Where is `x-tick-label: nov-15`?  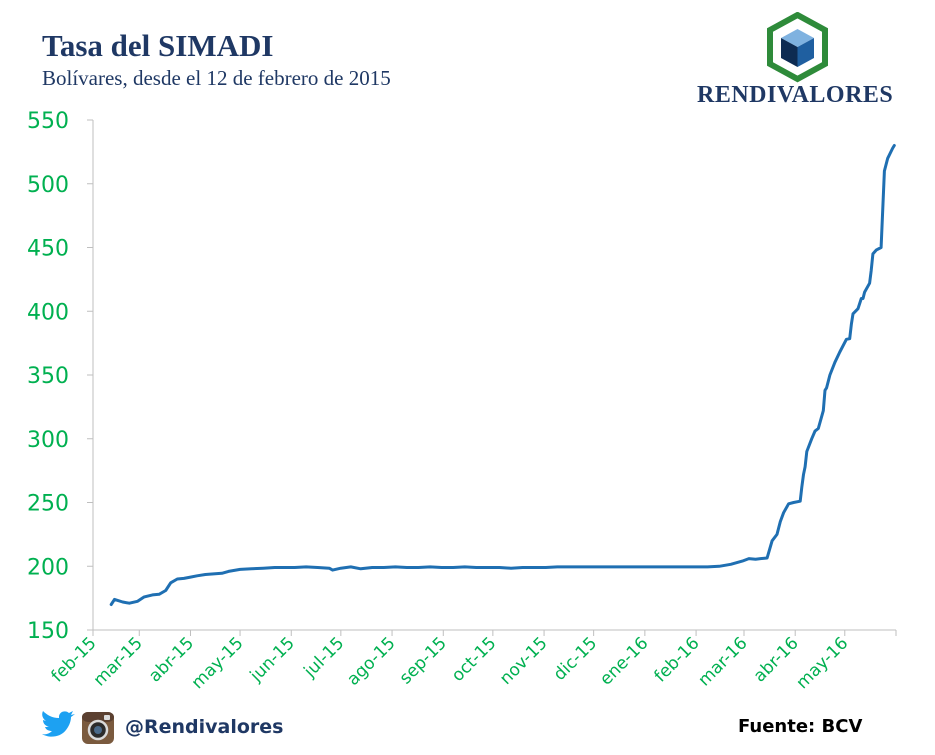
x-tick-label: nov-15 is located at coordinates (524, 661).